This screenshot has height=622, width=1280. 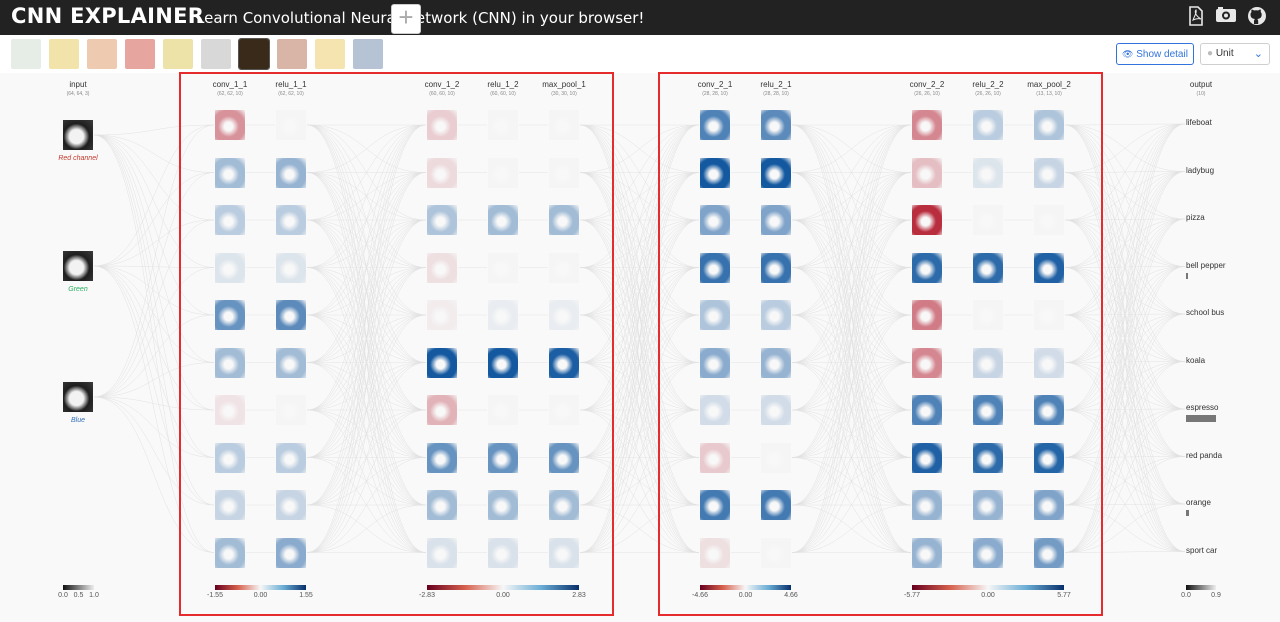 What do you see at coordinates (1155, 54) in the screenshot?
I see `show-detail-button: 👁 Show detail` at bounding box center [1155, 54].